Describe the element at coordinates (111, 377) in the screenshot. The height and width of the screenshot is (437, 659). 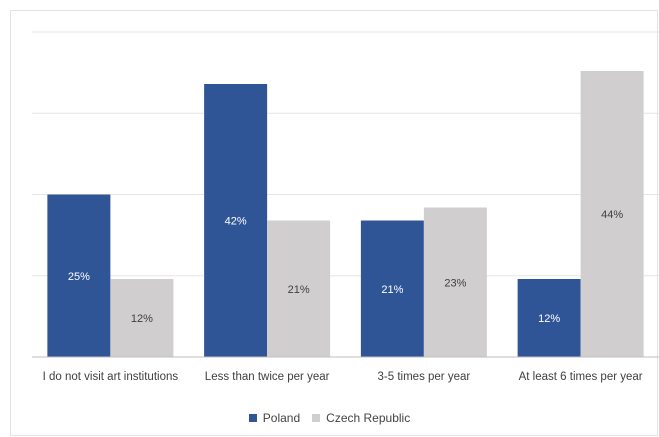
I see `category-label: I do not visit art institutions` at that location.